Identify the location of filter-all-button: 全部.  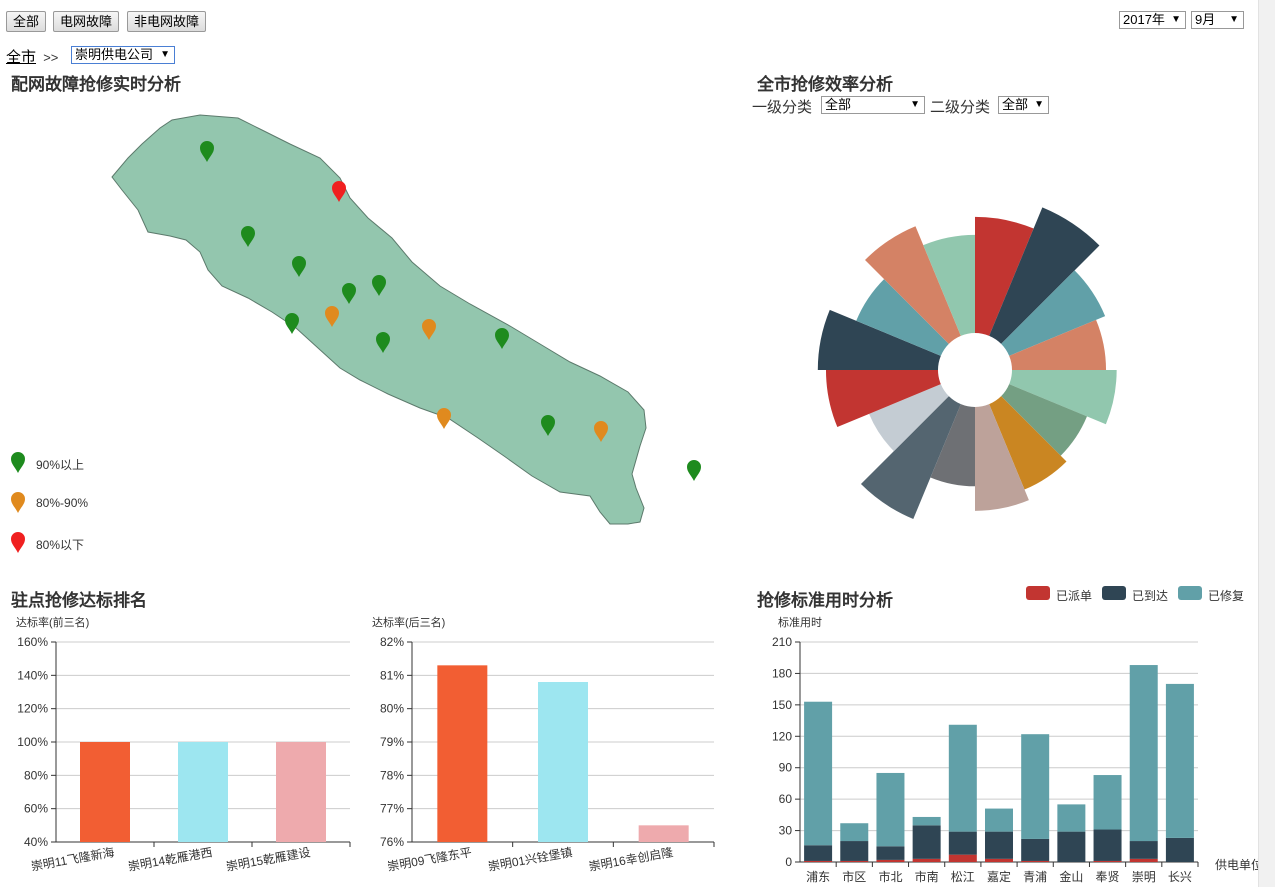
(26, 21).